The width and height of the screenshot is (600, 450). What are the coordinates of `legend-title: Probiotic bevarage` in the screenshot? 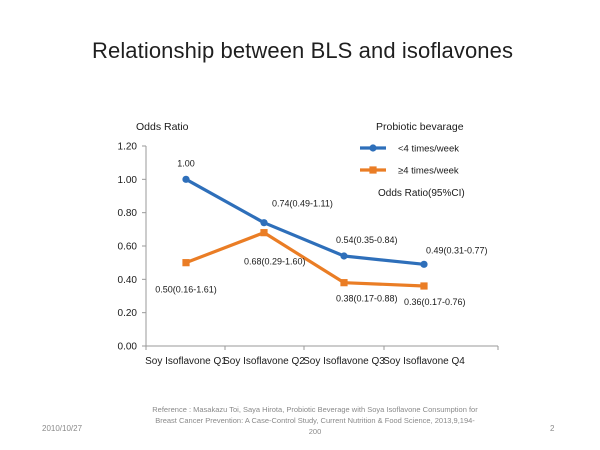 It's located at (420, 127).